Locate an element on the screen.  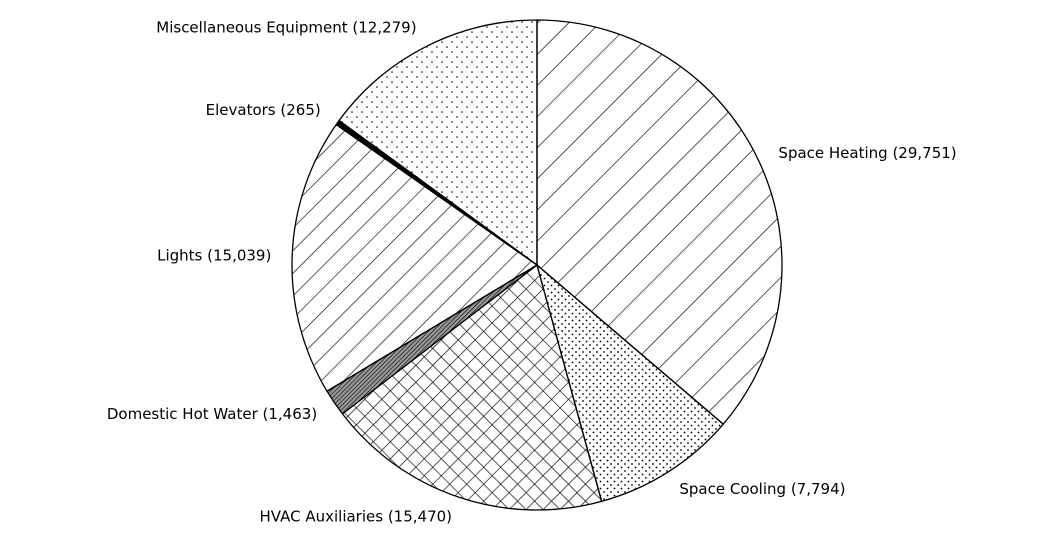
slice-label: Domestic Hot Water (1,463) is located at coordinates (212, 414).